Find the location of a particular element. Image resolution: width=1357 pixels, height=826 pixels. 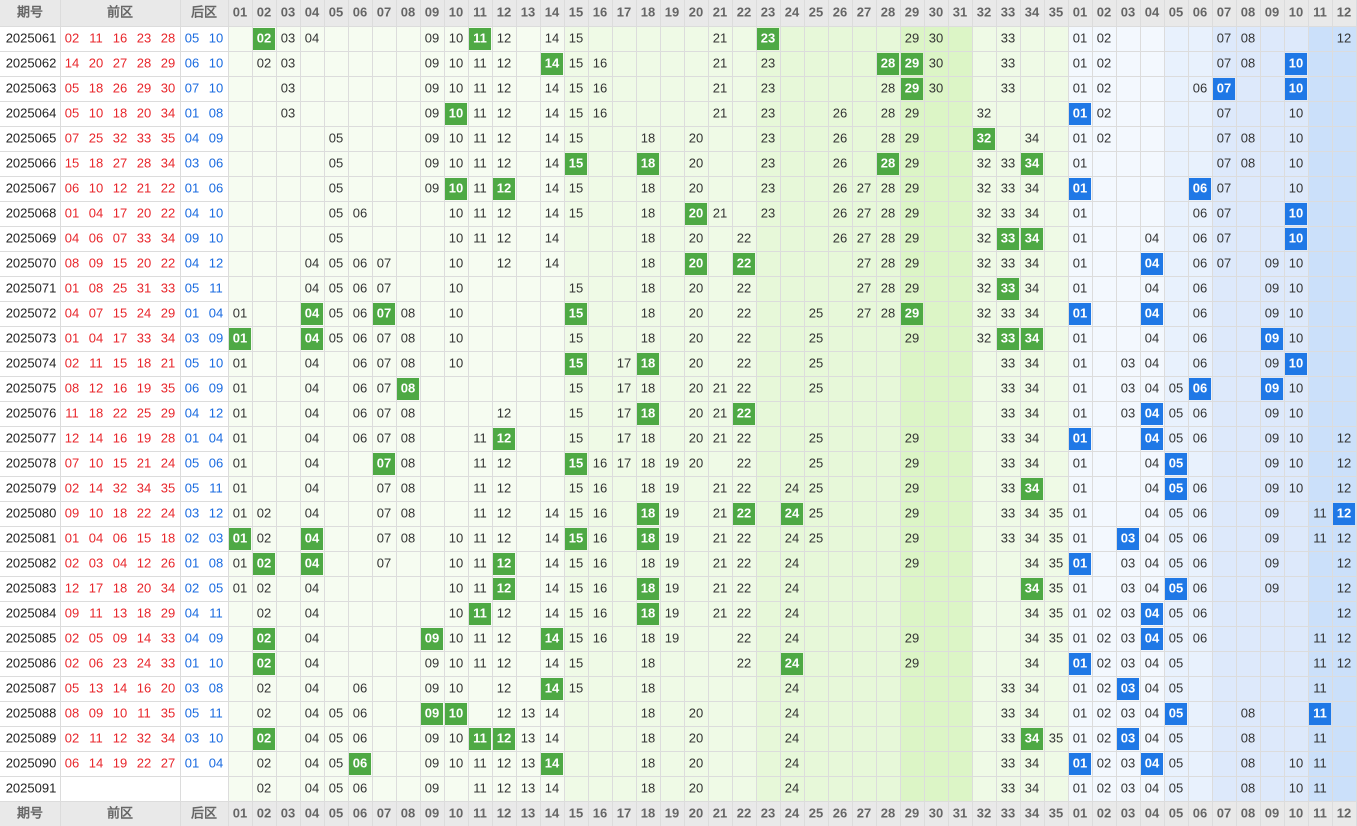

back-number: 05 is located at coordinates (216, 587).